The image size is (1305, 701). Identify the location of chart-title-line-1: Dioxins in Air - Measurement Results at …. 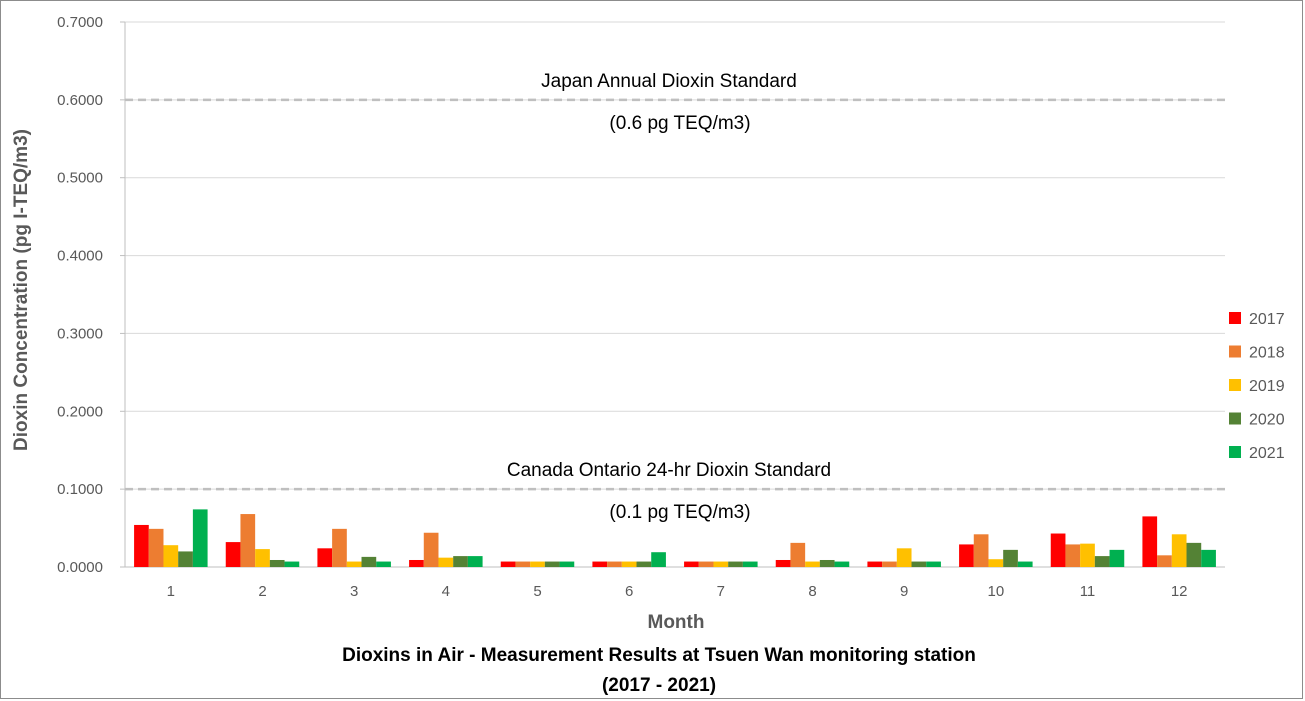
(659, 655).